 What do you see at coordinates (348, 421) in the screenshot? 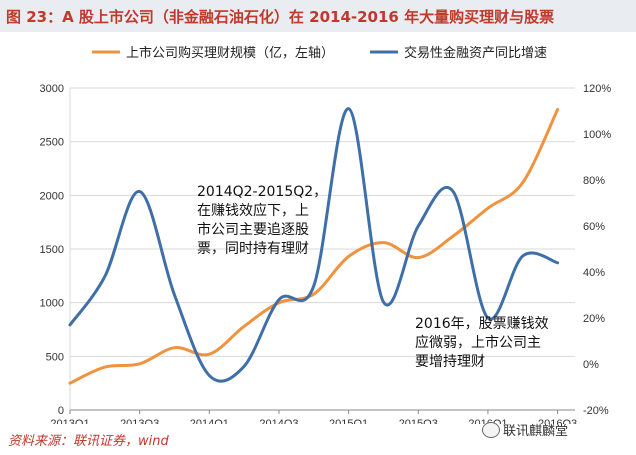
I see `x-tick-label: 2015Q1` at bounding box center [348, 421].